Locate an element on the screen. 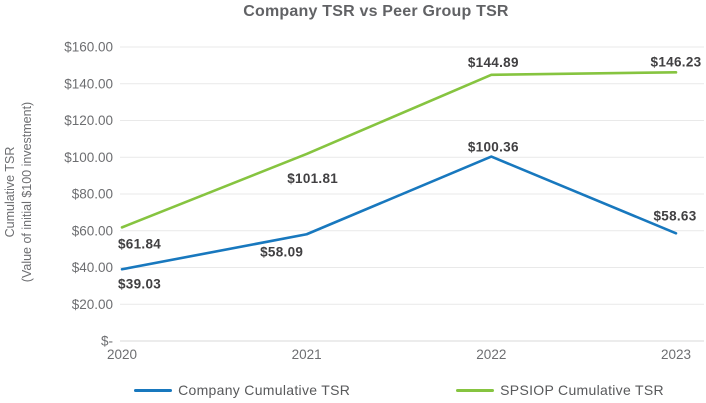  y-axis-title-line: Cumulative TSR is located at coordinates (10, 192).